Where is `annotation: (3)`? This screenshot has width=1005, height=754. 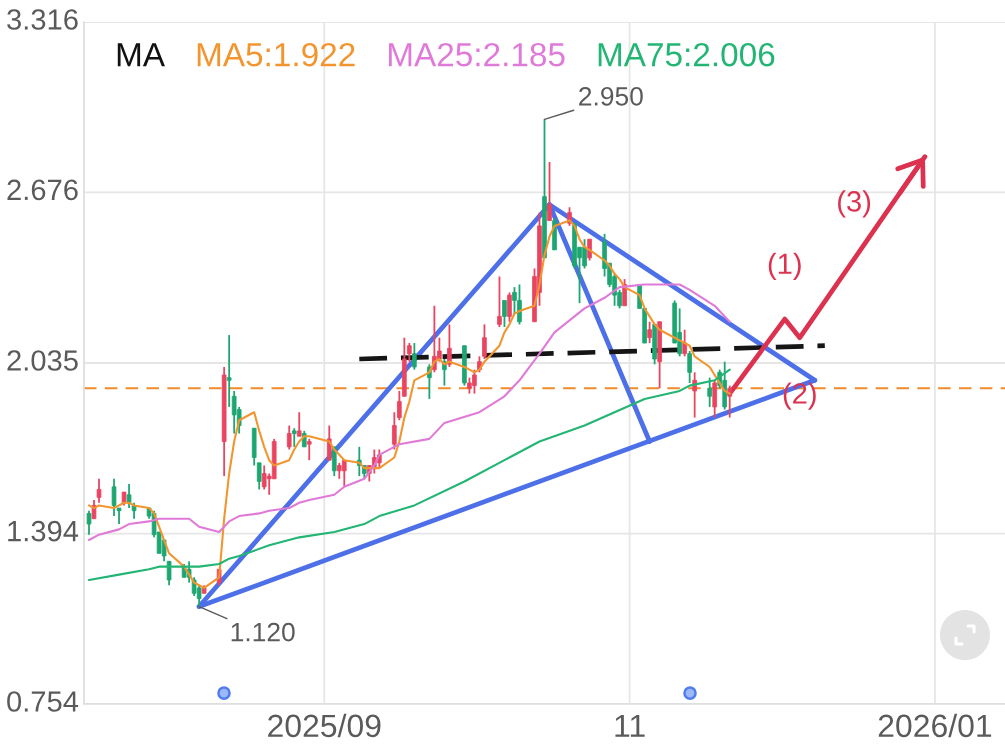 annotation: (3) is located at coordinates (854, 204).